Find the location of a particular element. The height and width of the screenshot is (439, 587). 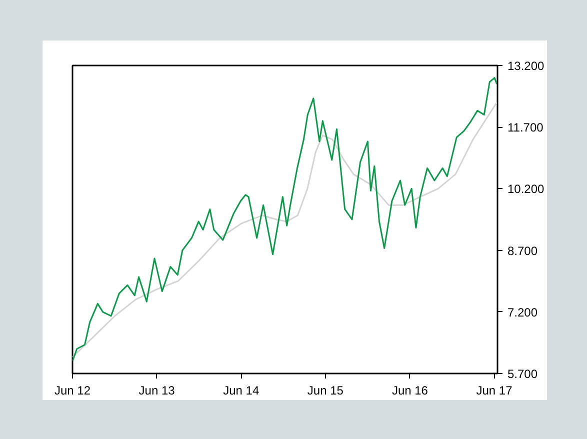

x-tick-label: Jun 12 is located at coordinates (72, 391).